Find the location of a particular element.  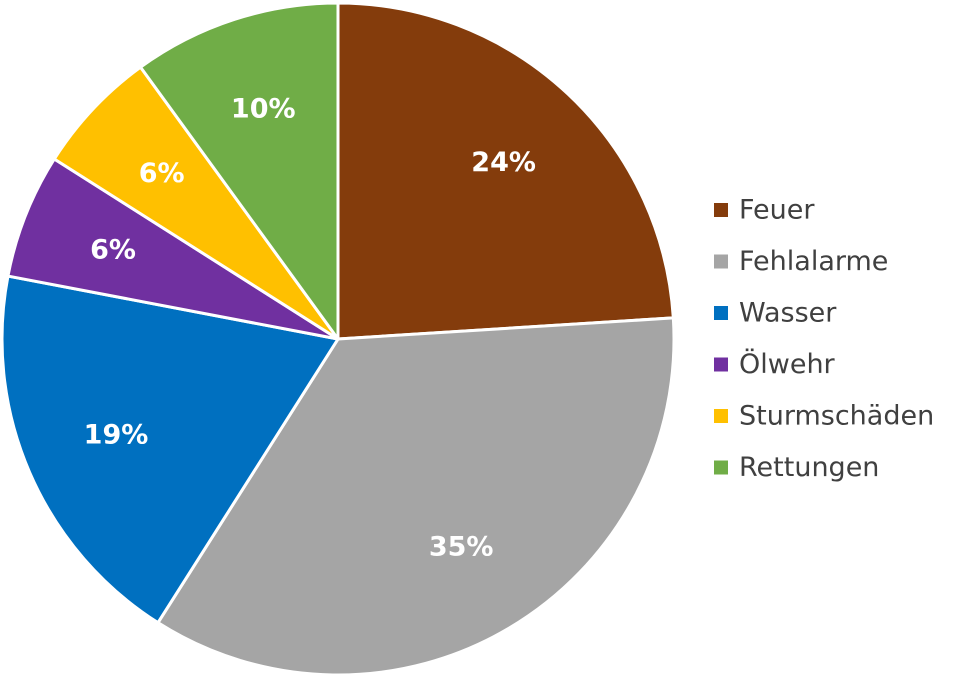

legend-label-rettungen: Rettungen is located at coordinates (809, 467).